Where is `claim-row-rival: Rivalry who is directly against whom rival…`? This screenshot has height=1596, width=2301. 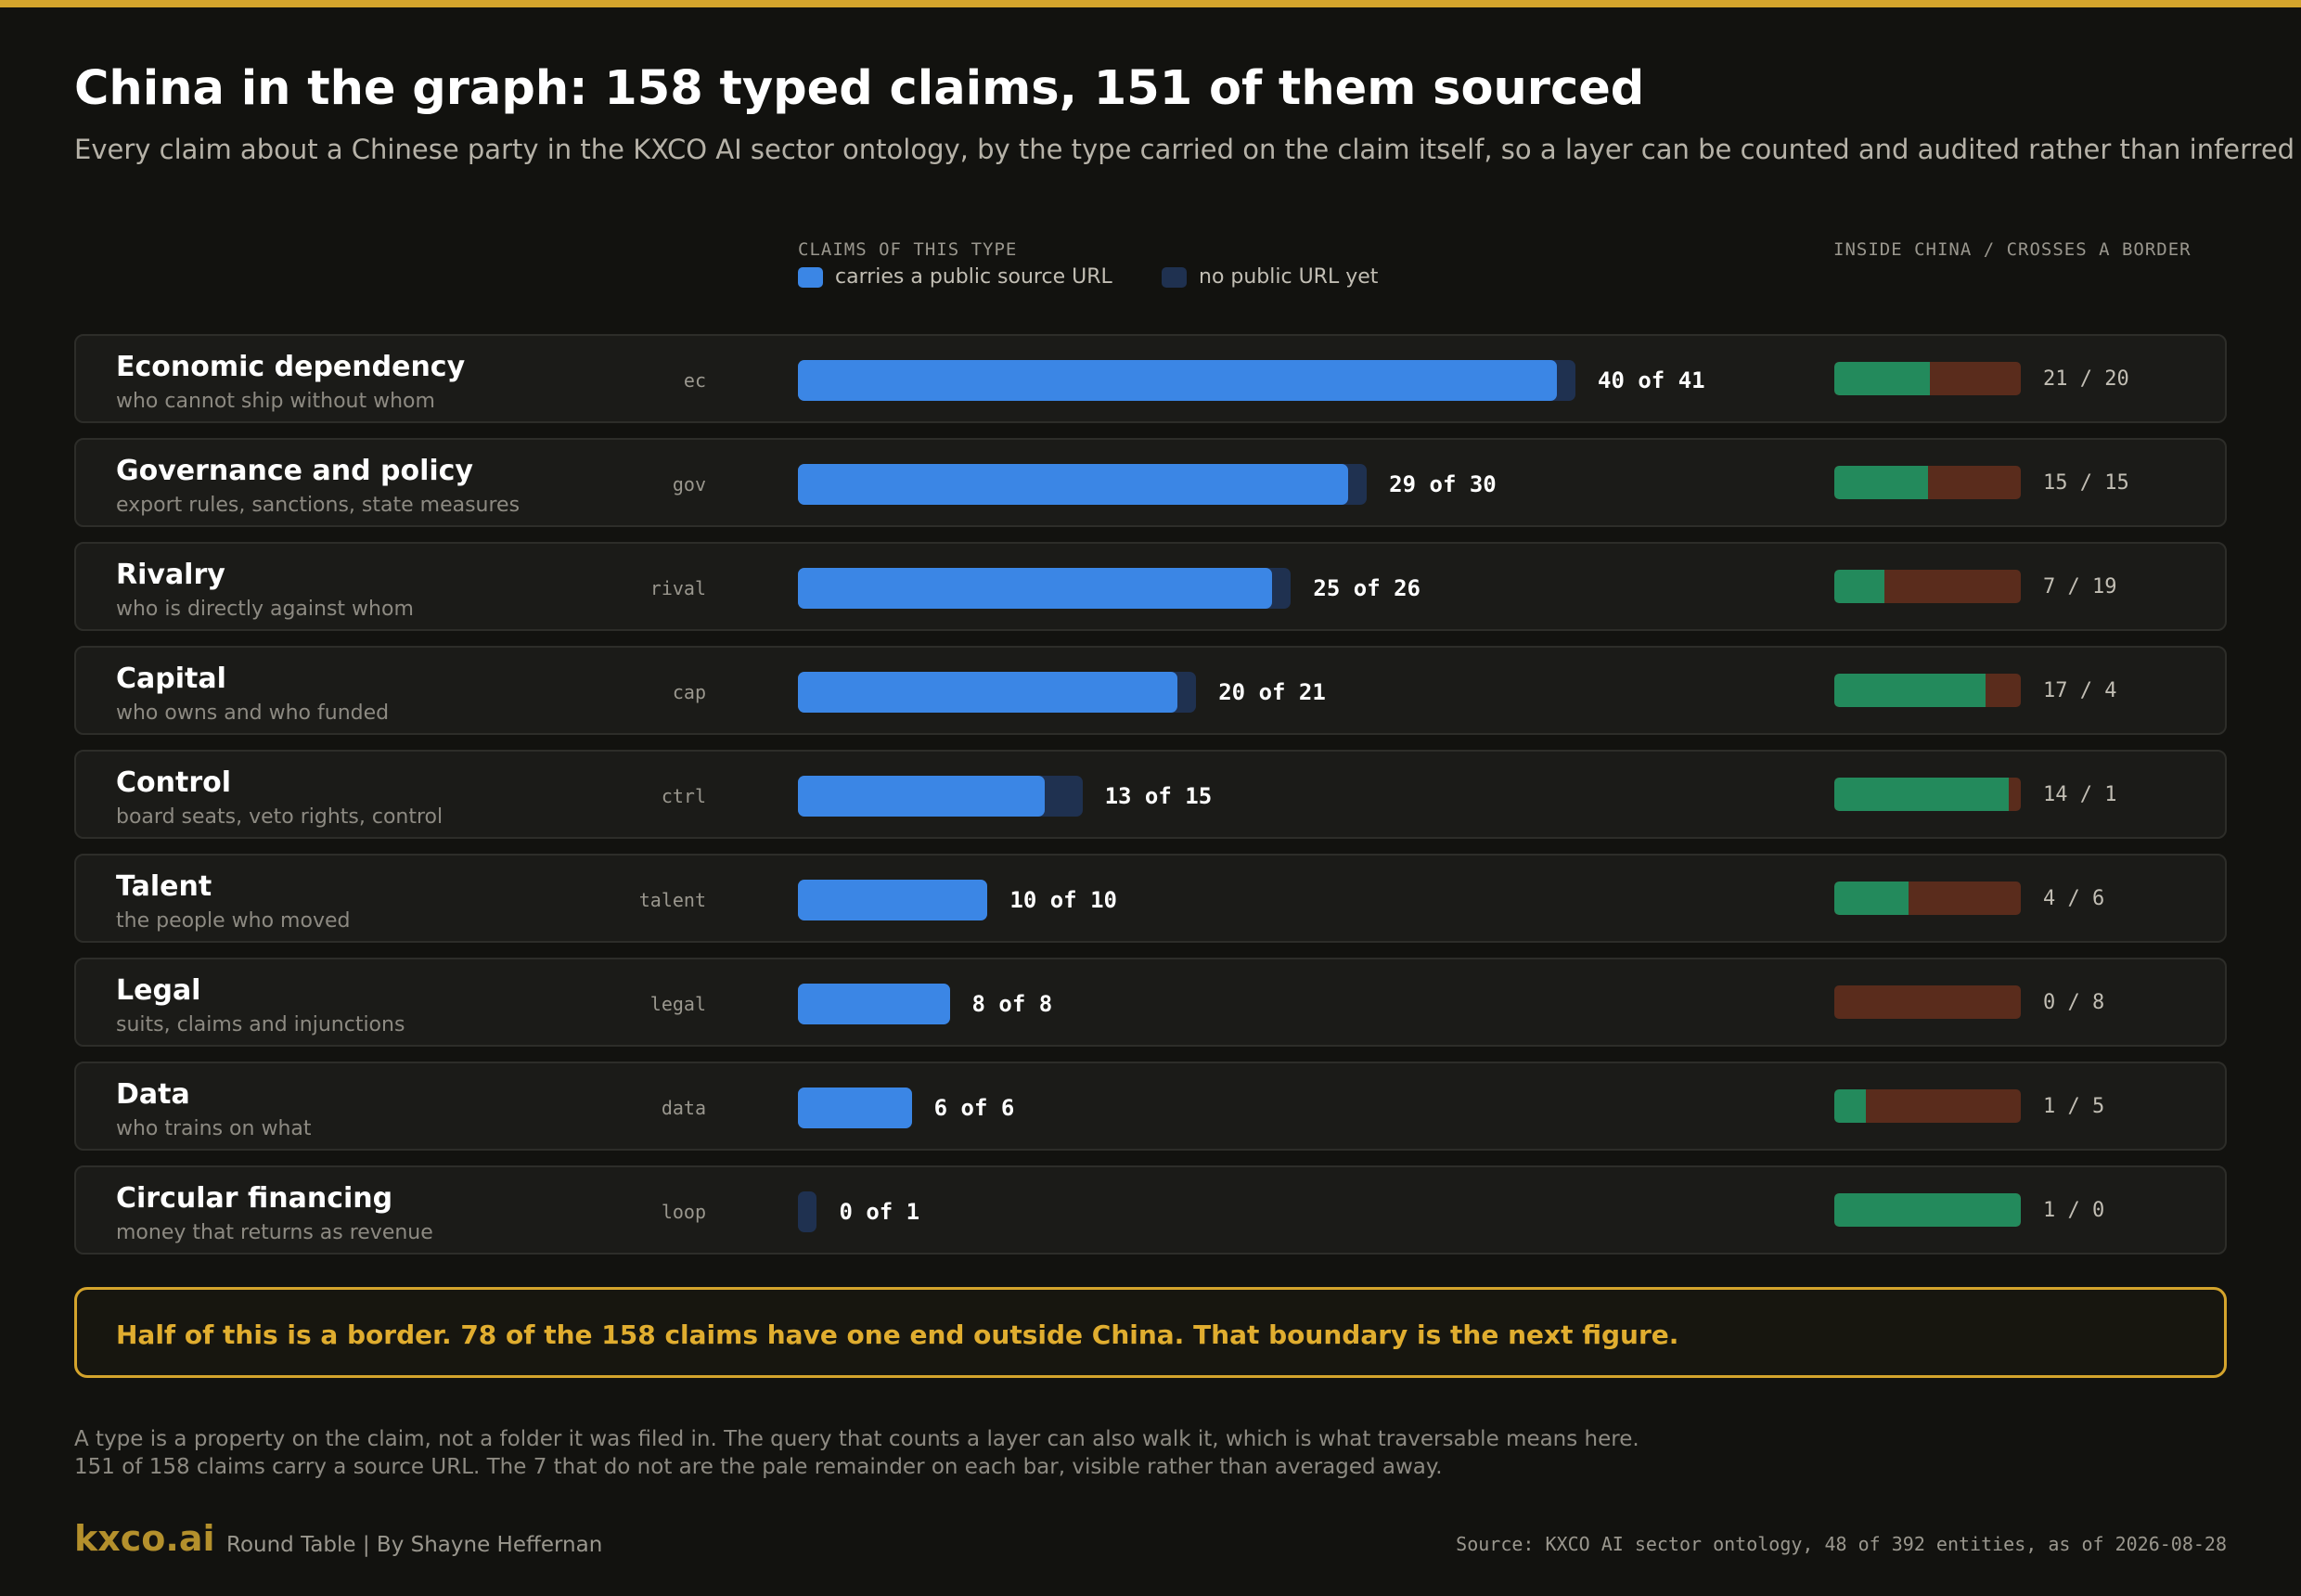
claim-row-rival: Rivalry who is directly against whom rival… is located at coordinates (1150, 587).